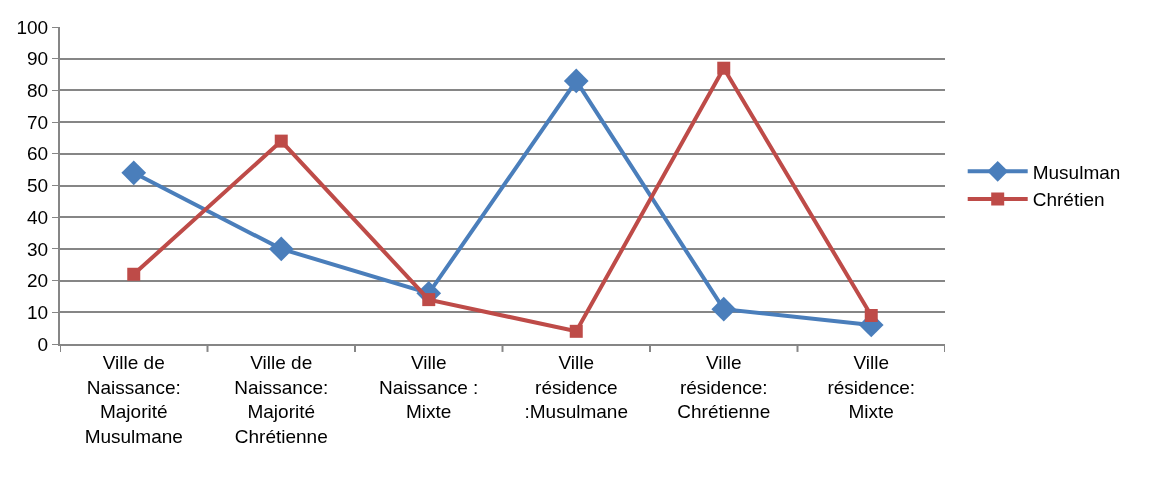  I want to click on x-tick-label: Ville résidence: Chrétienne, so click(724, 387).